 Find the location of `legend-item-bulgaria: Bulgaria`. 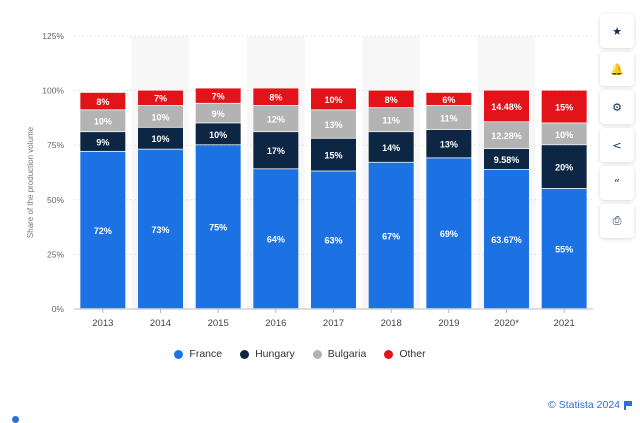

legend-item-bulgaria: Bulgaria is located at coordinates (339, 354).